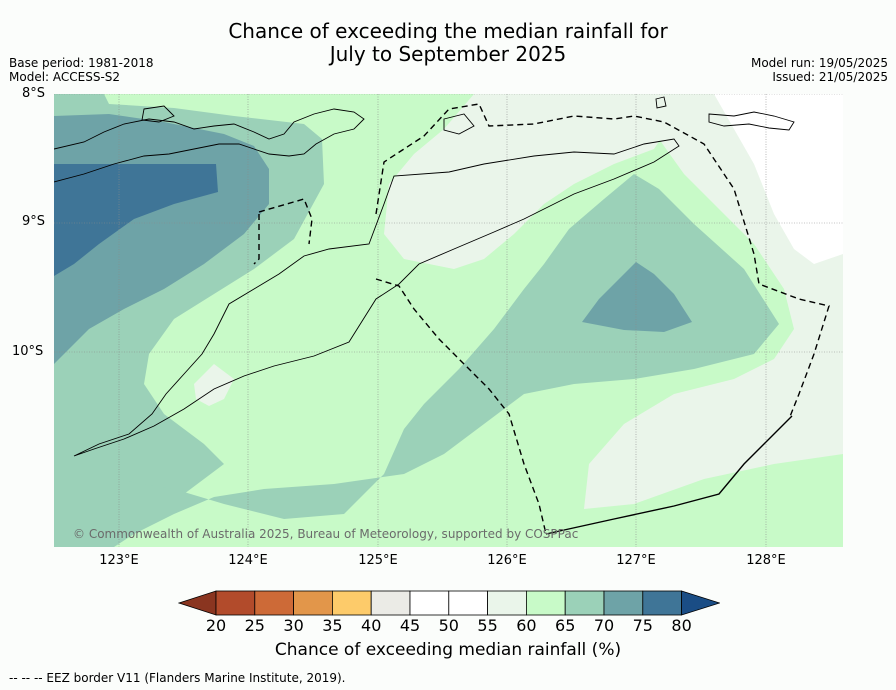 The height and width of the screenshot is (690, 896). What do you see at coordinates (507, 560) in the screenshot?
I see `lon-label-126e: 126°E` at bounding box center [507, 560].